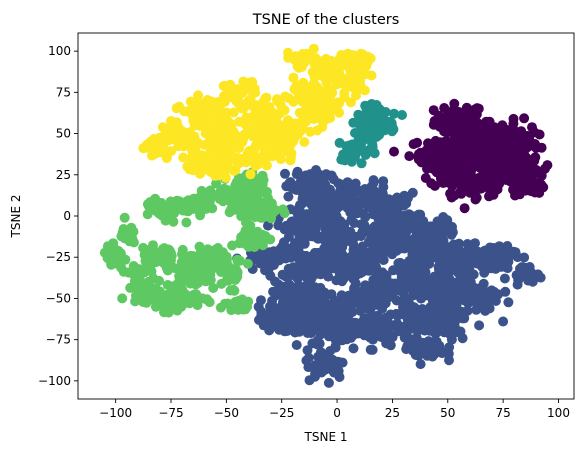 The height and width of the screenshot is (455, 583). Describe the element at coordinates (226, 413) in the screenshot. I see `x-tick-label: −50` at that location.